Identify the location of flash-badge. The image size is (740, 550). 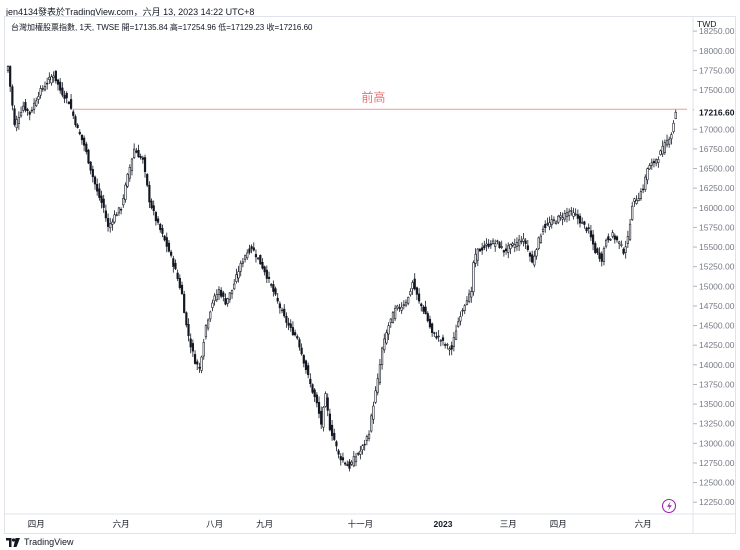
(669, 506).